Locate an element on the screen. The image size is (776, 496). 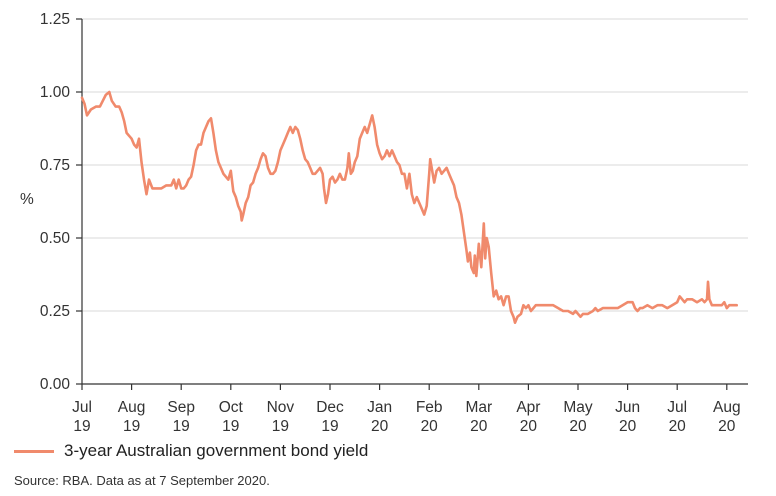
y-tick-label: 1.00 is located at coordinates (55, 92).